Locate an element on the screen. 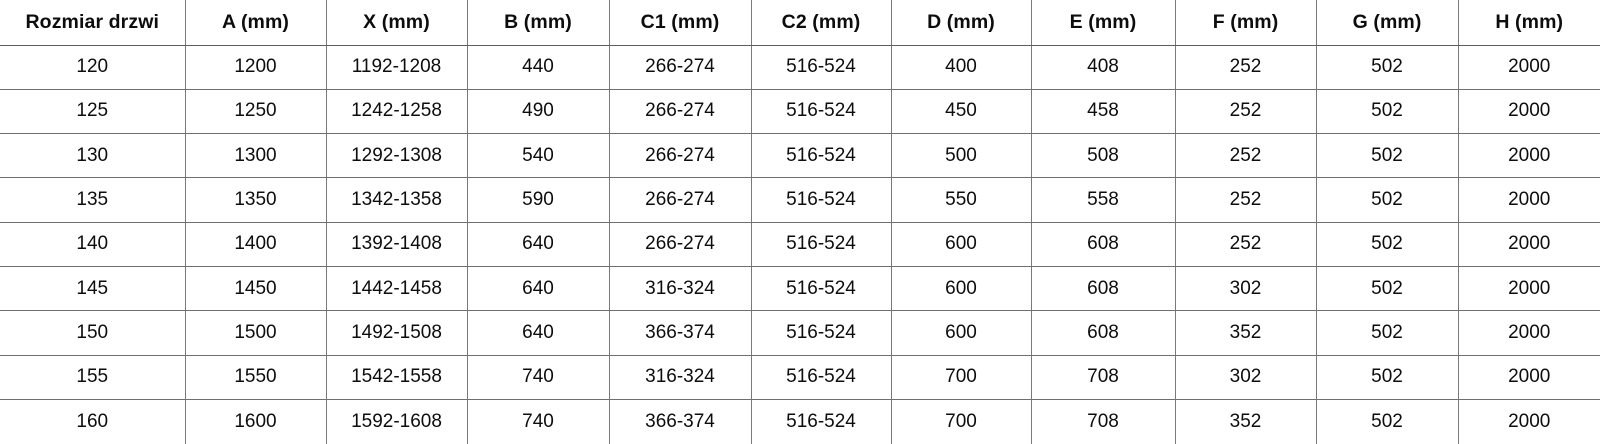 The height and width of the screenshot is (444, 1600). row-label-cell: 160 is located at coordinates (93, 421).